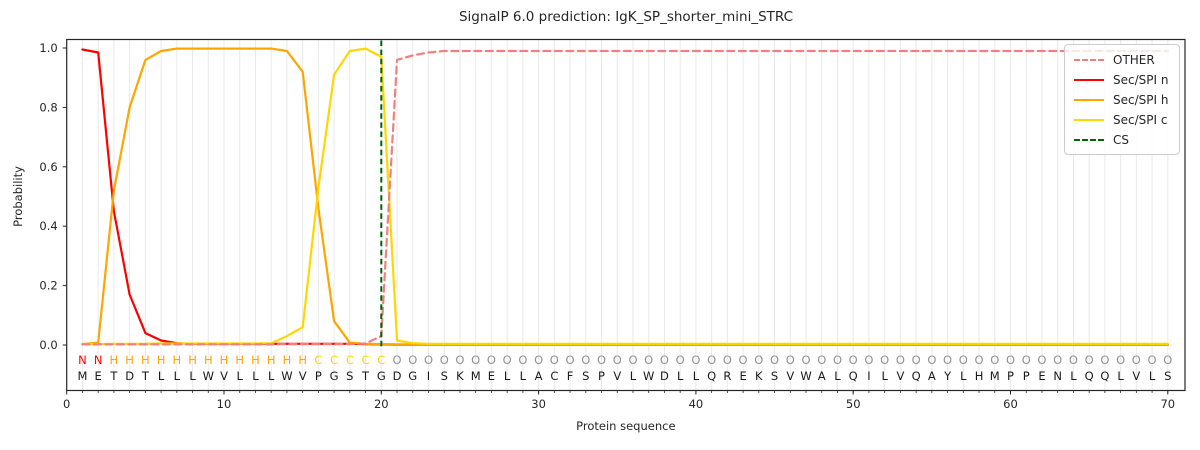 This screenshot has height=450, width=1200. I want to click on sequence-letter: E, so click(742, 376).